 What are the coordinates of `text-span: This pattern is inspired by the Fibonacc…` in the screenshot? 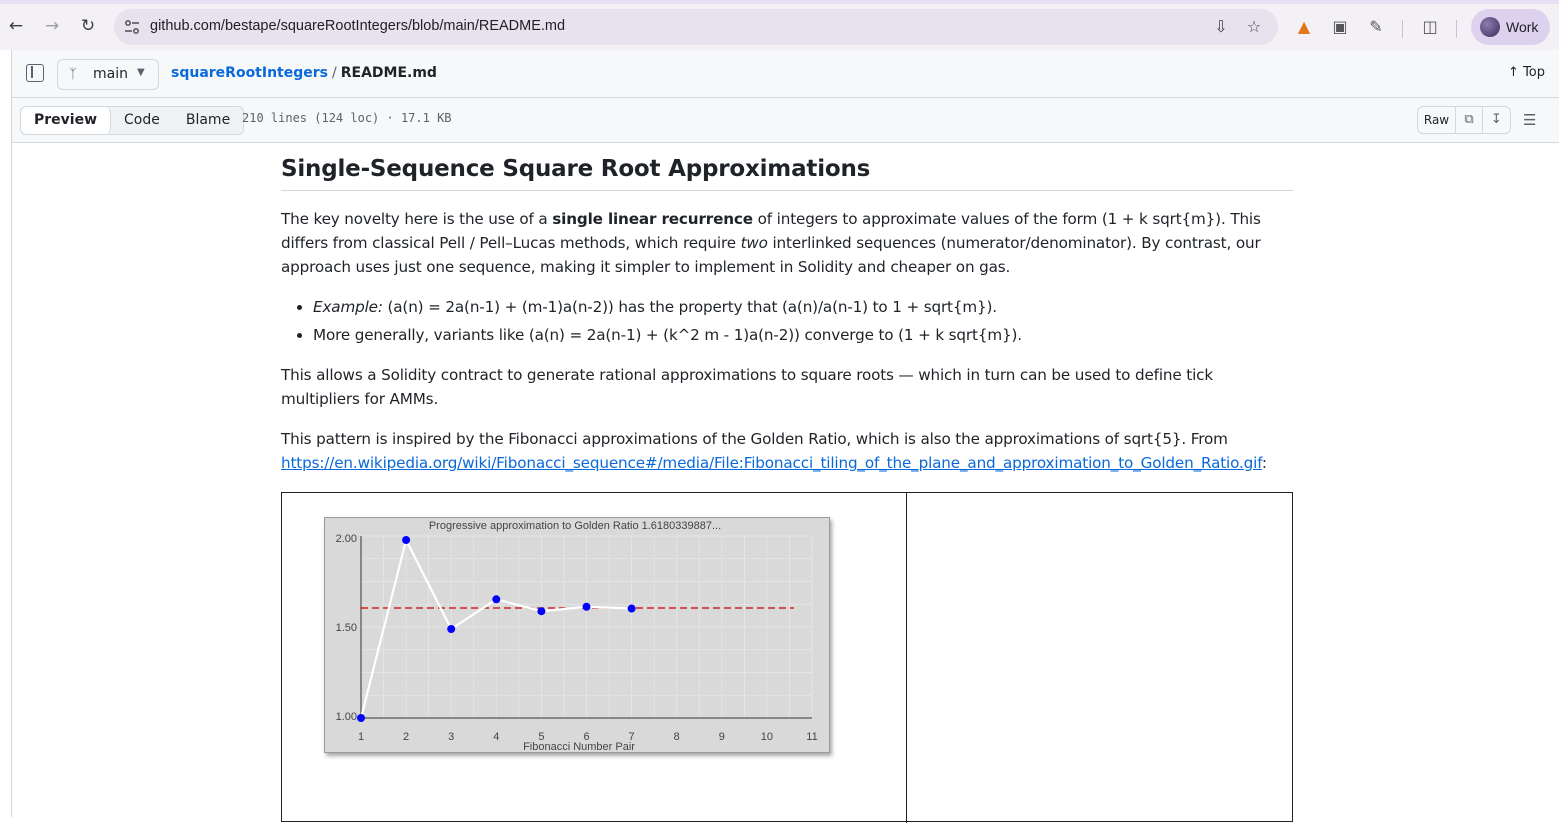 It's located at (754, 439).